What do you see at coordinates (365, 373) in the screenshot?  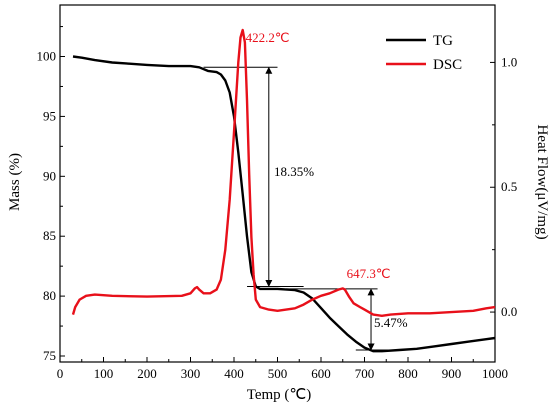 I see `x-tick-label: 700` at bounding box center [365, 373].